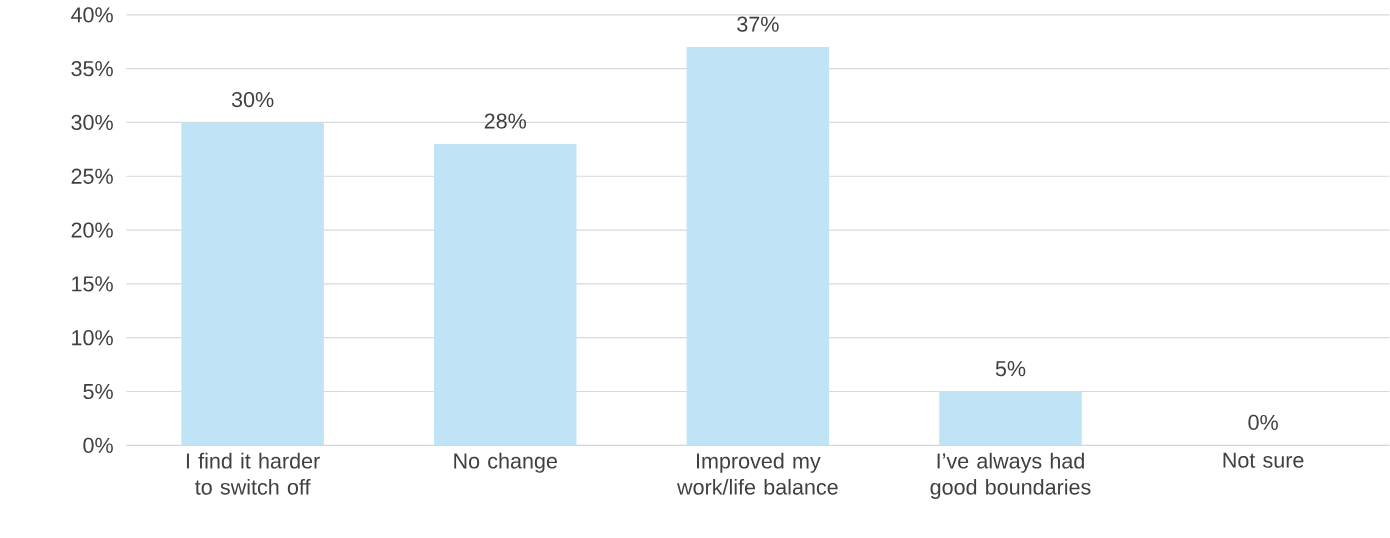  Describe the element at coordinates (757, 473) in the screenshot. I see `x-tick-label: Improved my work/life balance` at that location.